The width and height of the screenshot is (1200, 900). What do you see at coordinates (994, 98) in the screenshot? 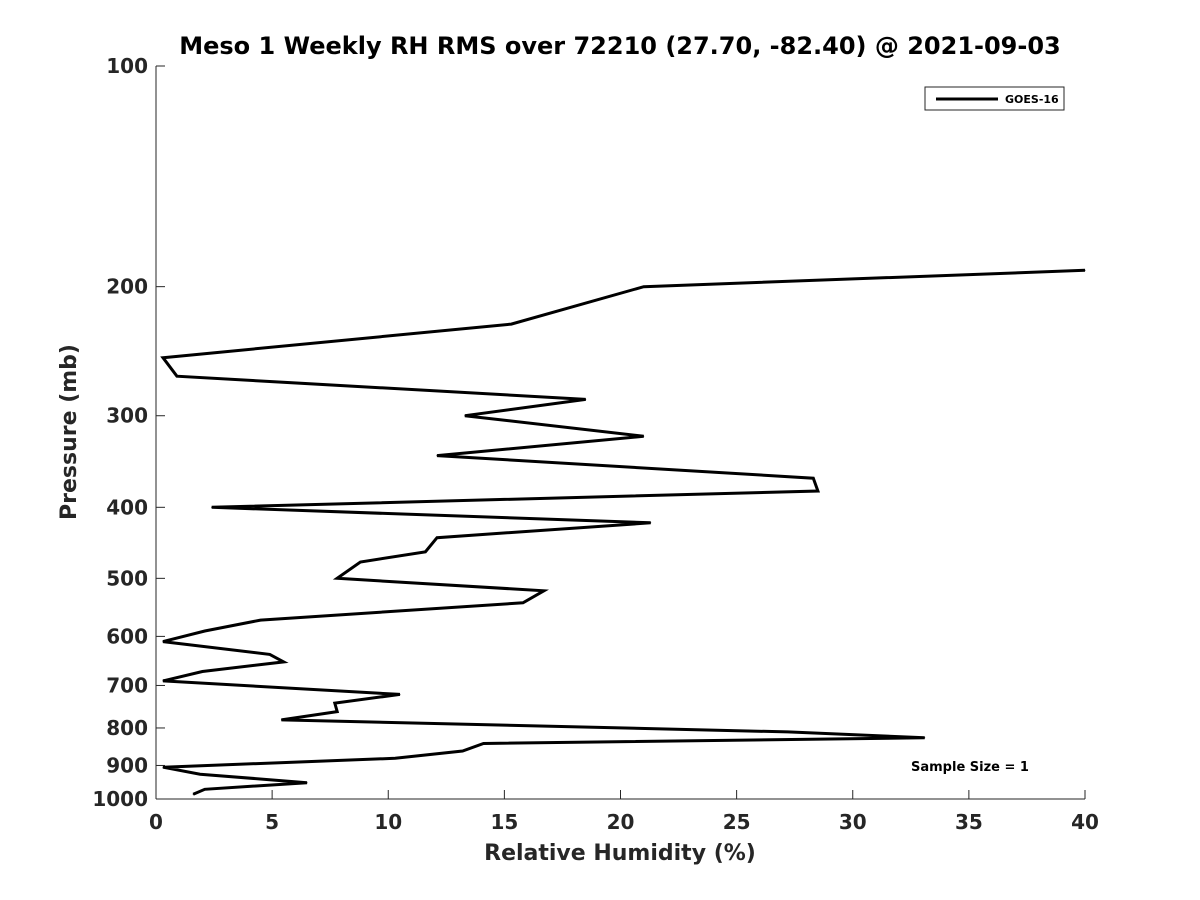
I see `legend: GOES-16` at bounding box center [994, 98].